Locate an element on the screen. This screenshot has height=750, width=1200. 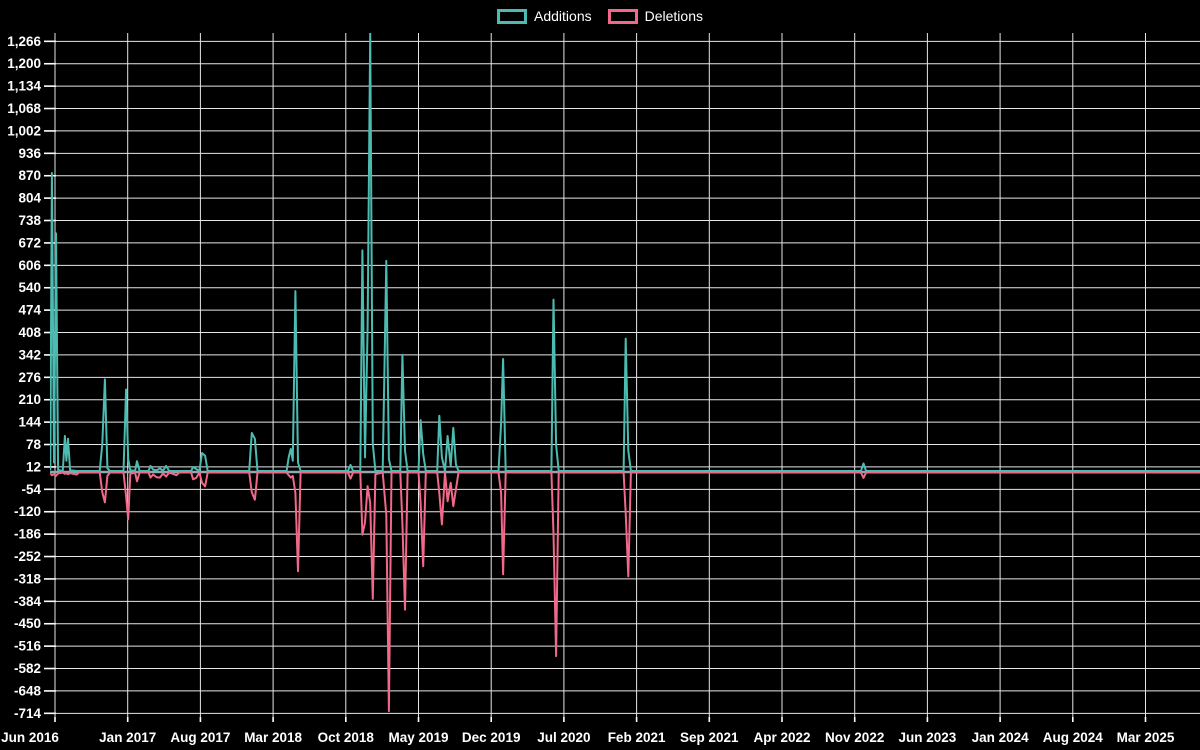
y-tick-label: -318 is located at coordinates (28, 578).